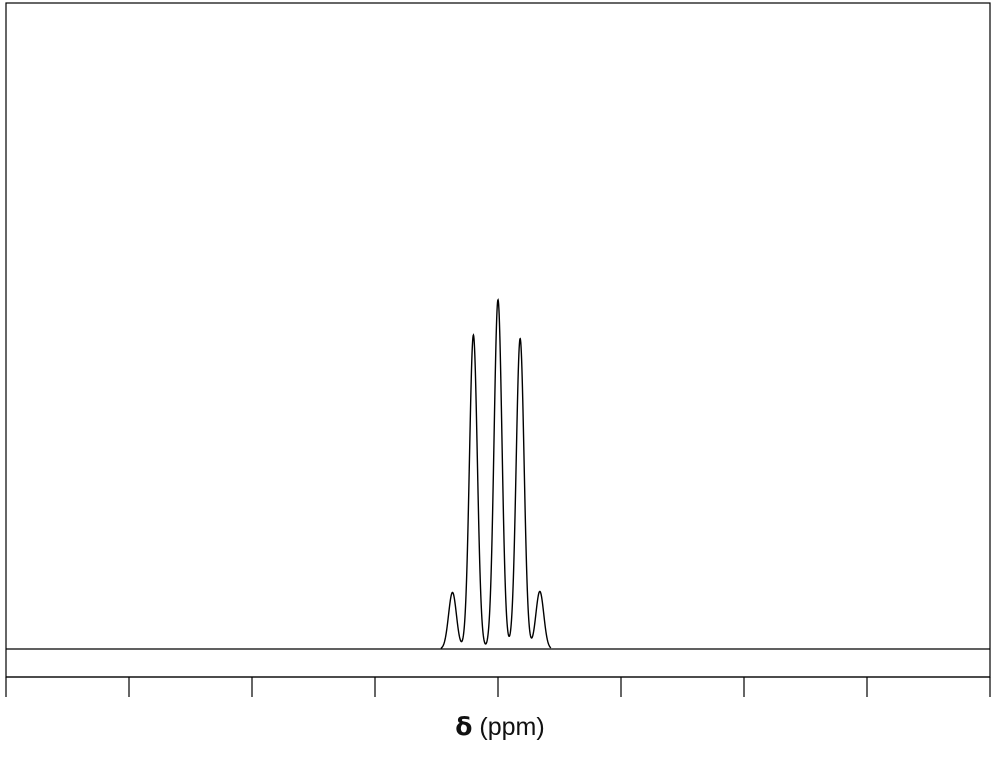  I want to click on delta-symbol: δ, so click(464, 726).